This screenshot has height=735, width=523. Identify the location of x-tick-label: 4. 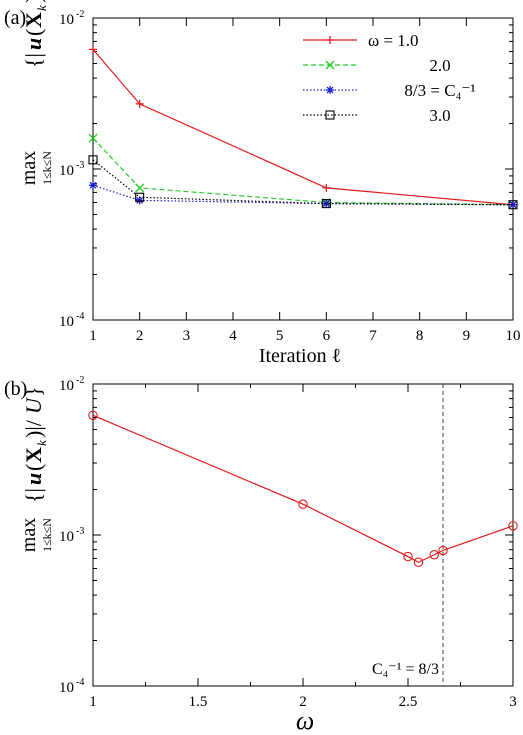
(233, 336).